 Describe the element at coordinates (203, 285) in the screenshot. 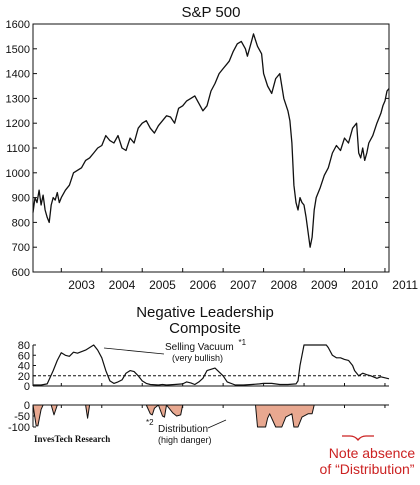

I see `x-tick-label: 2006` at that location.